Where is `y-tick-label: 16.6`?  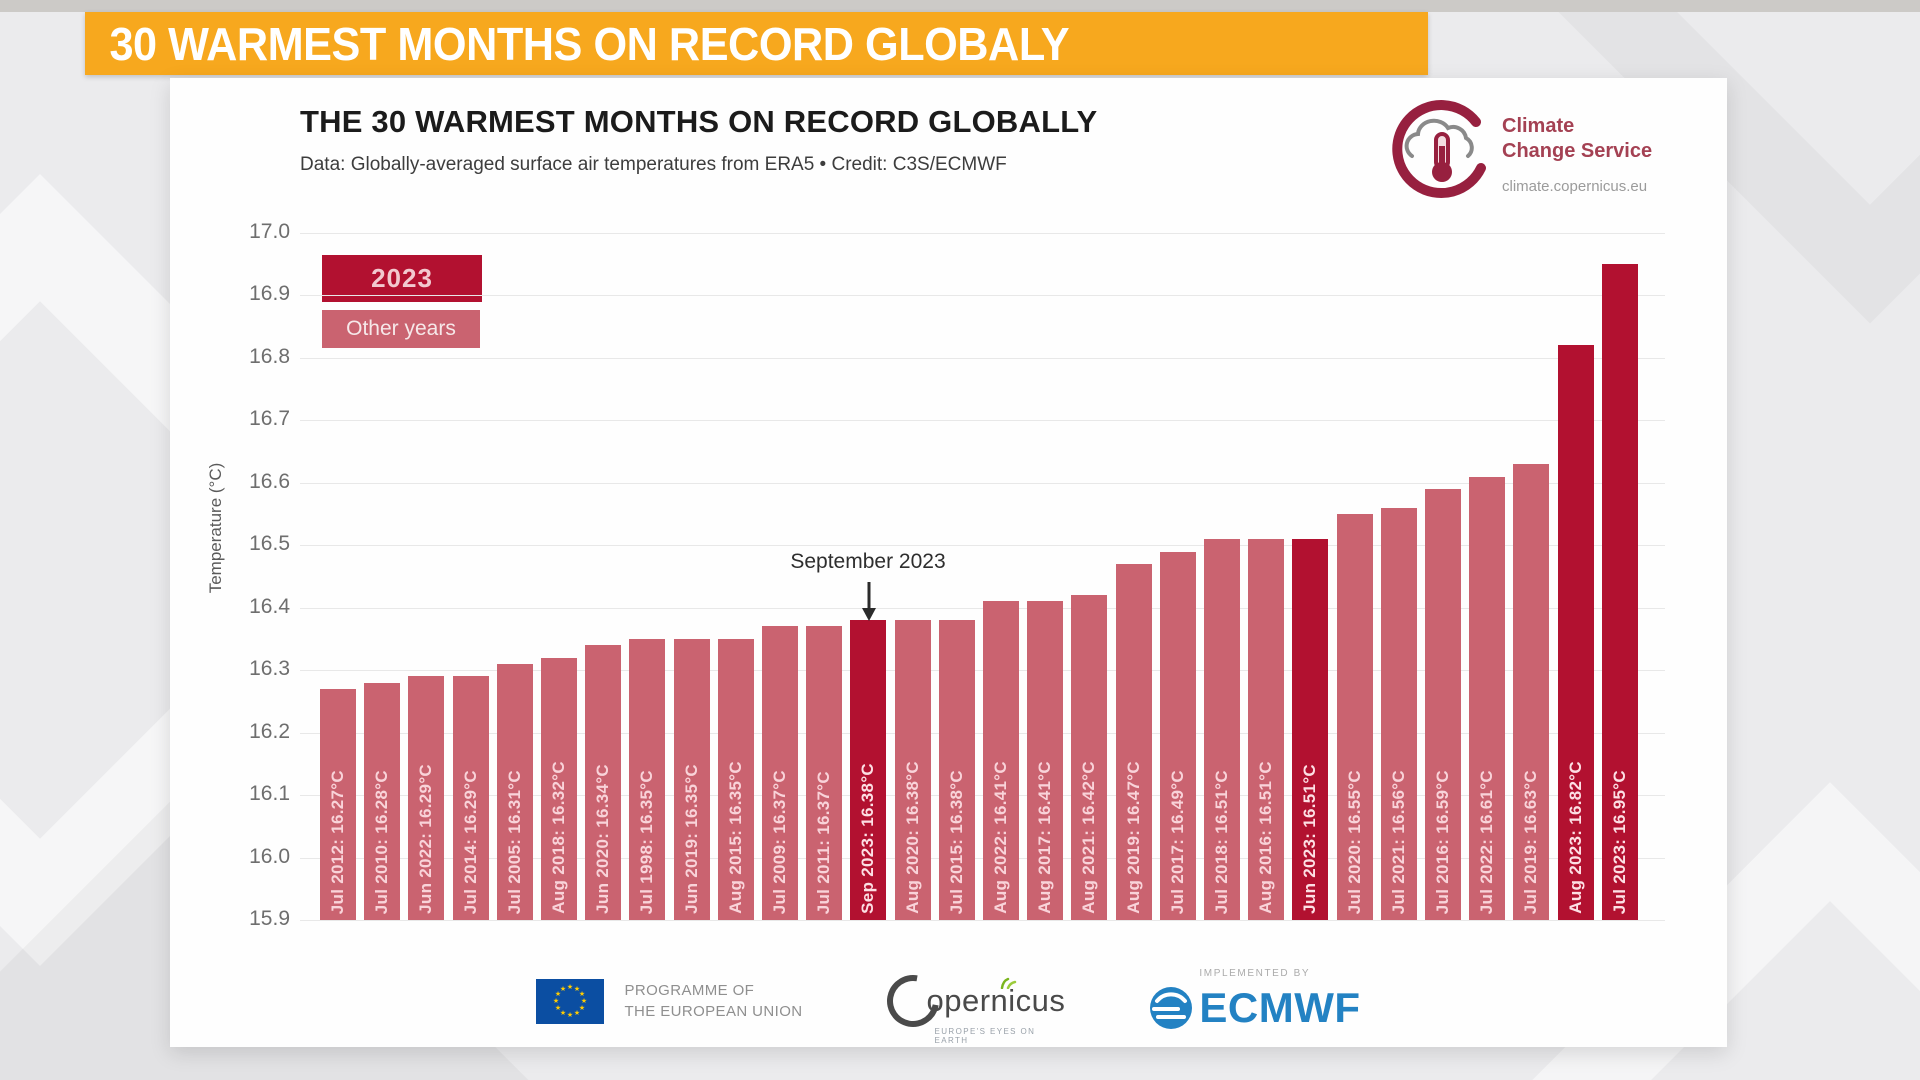 y-tick-label: 16.6 is located at coordinates (269, 481).